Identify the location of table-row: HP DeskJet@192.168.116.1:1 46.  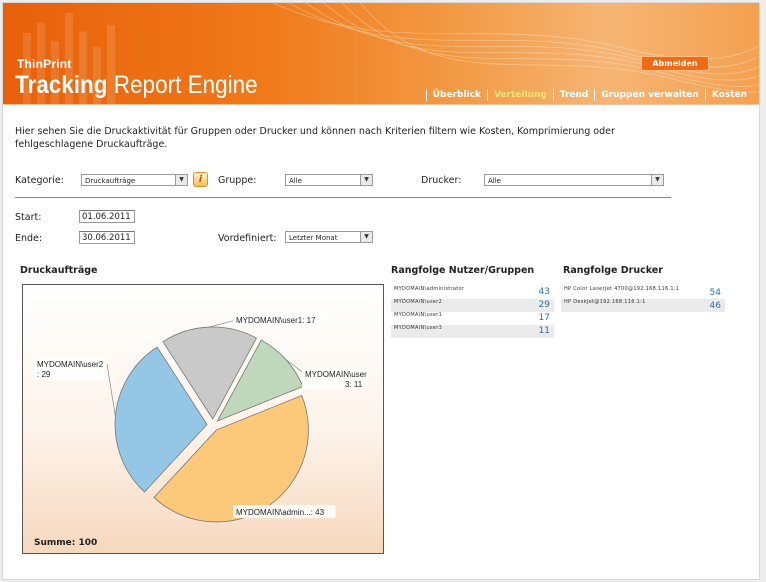
(643, 305).